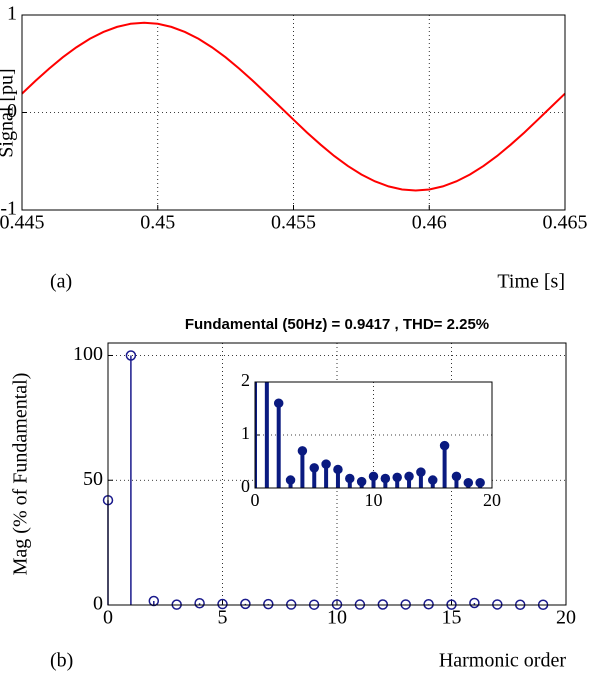  Describe the element at coordinates (293, 223) in the screenshot. I see `x-tick-label: 0.455` at that location.